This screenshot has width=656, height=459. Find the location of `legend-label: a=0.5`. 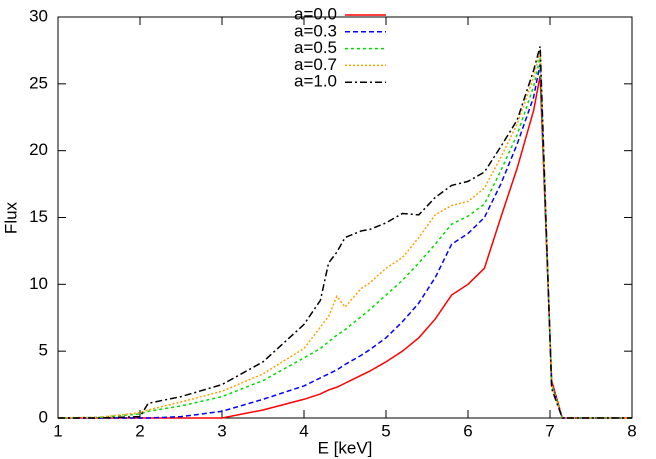

legend-label: a=0.5 is located at coordinates (315, 47).